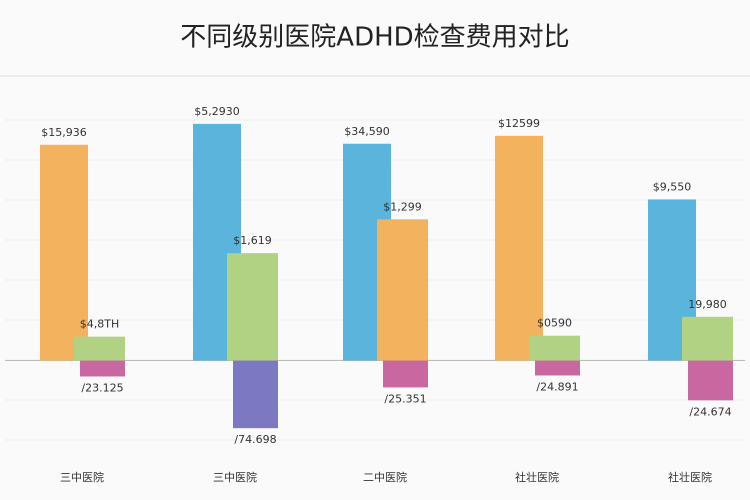  Describe the element at coordinates (557, 386) in the screenshot. I see `value-label: /24.891` at that location.